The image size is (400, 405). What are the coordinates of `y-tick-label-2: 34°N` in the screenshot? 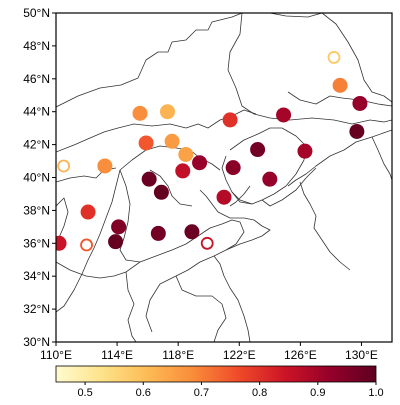 It's located at (36, 276).